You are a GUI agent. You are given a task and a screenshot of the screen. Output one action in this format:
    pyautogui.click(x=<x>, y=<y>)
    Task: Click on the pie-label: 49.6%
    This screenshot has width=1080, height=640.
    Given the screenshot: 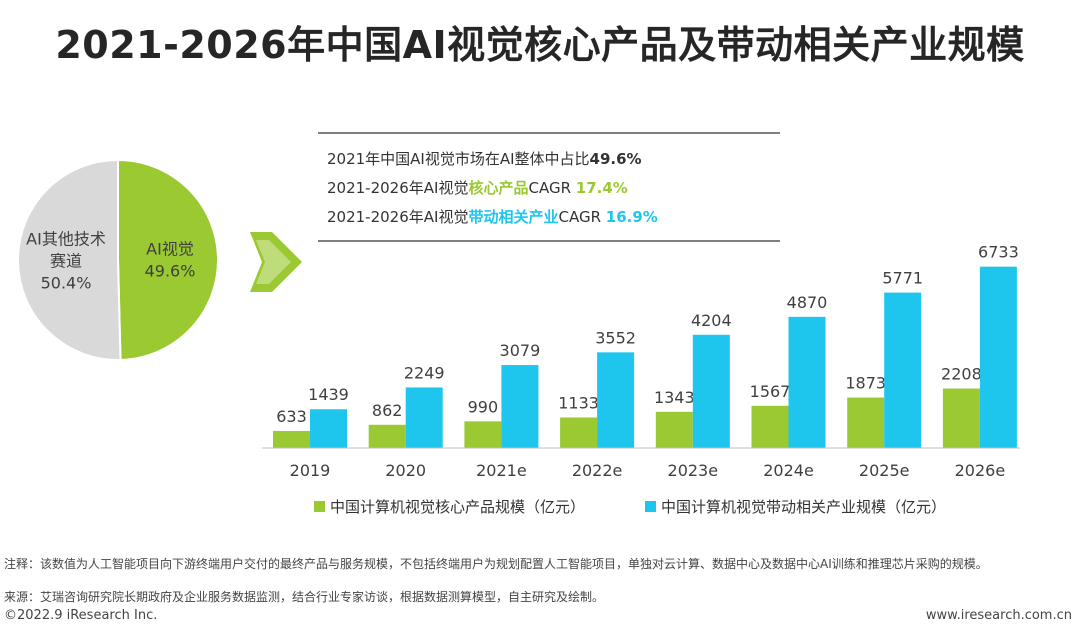 What is the action you would take?
    pyautogui.click(x=170, y=270)
    